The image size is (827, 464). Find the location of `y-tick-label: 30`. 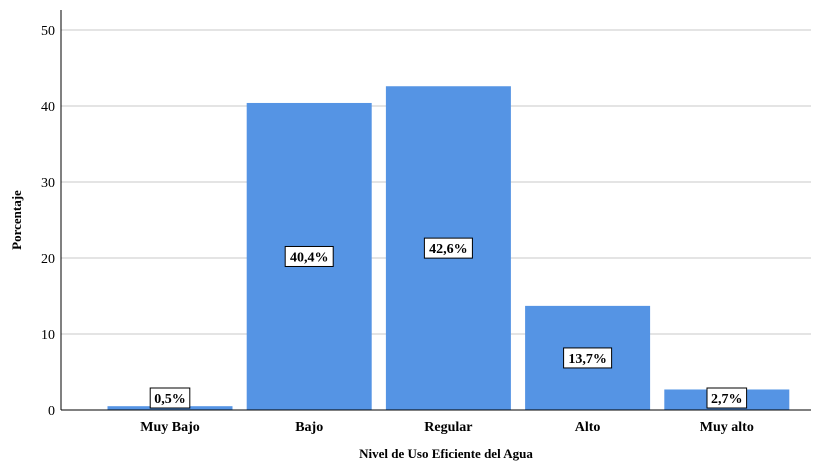

y-tick-label: 30 is located at coordinates (48, 183).